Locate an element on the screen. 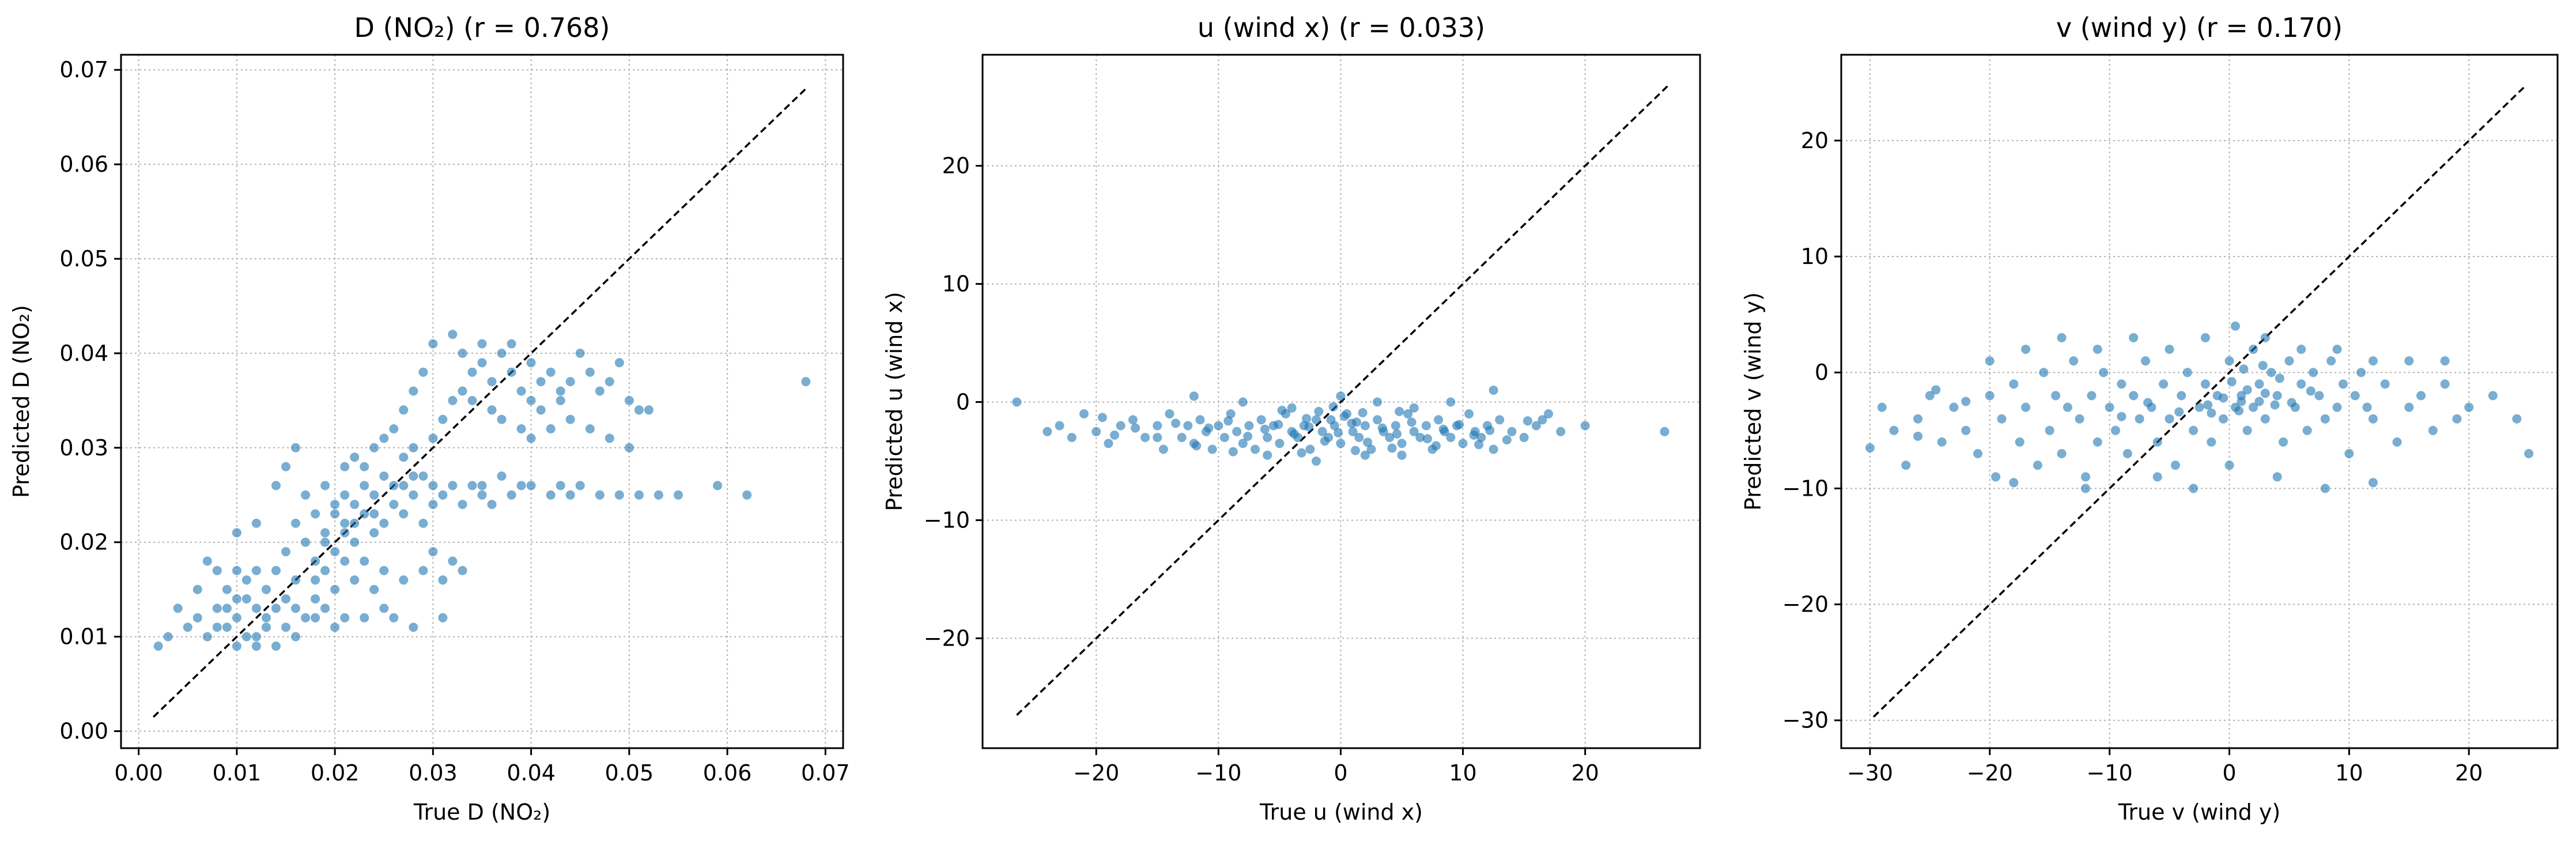  x-tick-label: 10 is located at coordinates (1462, 773).